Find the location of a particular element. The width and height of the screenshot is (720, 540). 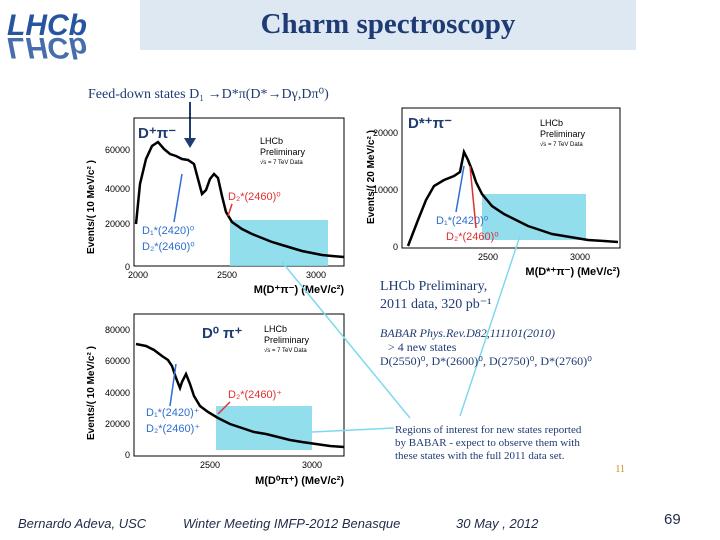

babar-line-3: D(2550)⁰, D*(2600)⁰, D(2750)⁰, D*(2760)⁰ is located at coordinates (486, 361).